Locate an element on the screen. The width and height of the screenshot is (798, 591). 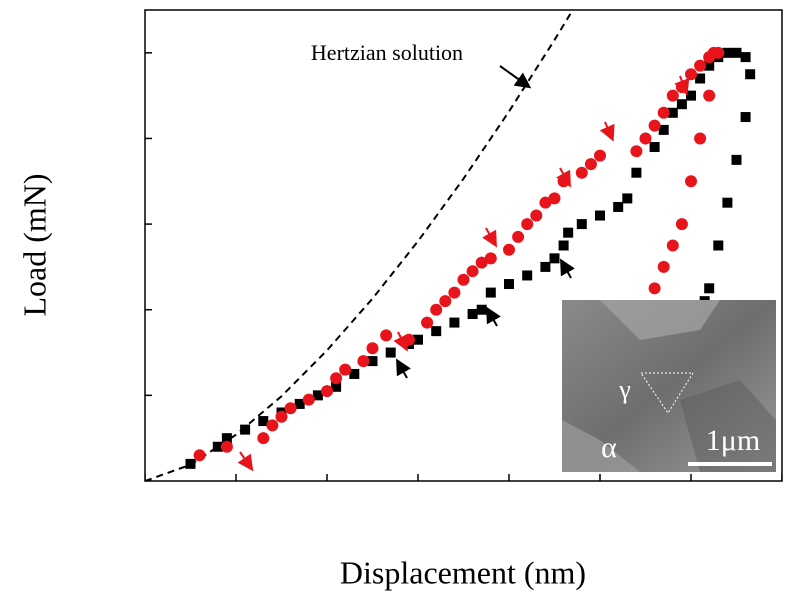
x-tick-label: 50 is located at coordinates (600, 505).